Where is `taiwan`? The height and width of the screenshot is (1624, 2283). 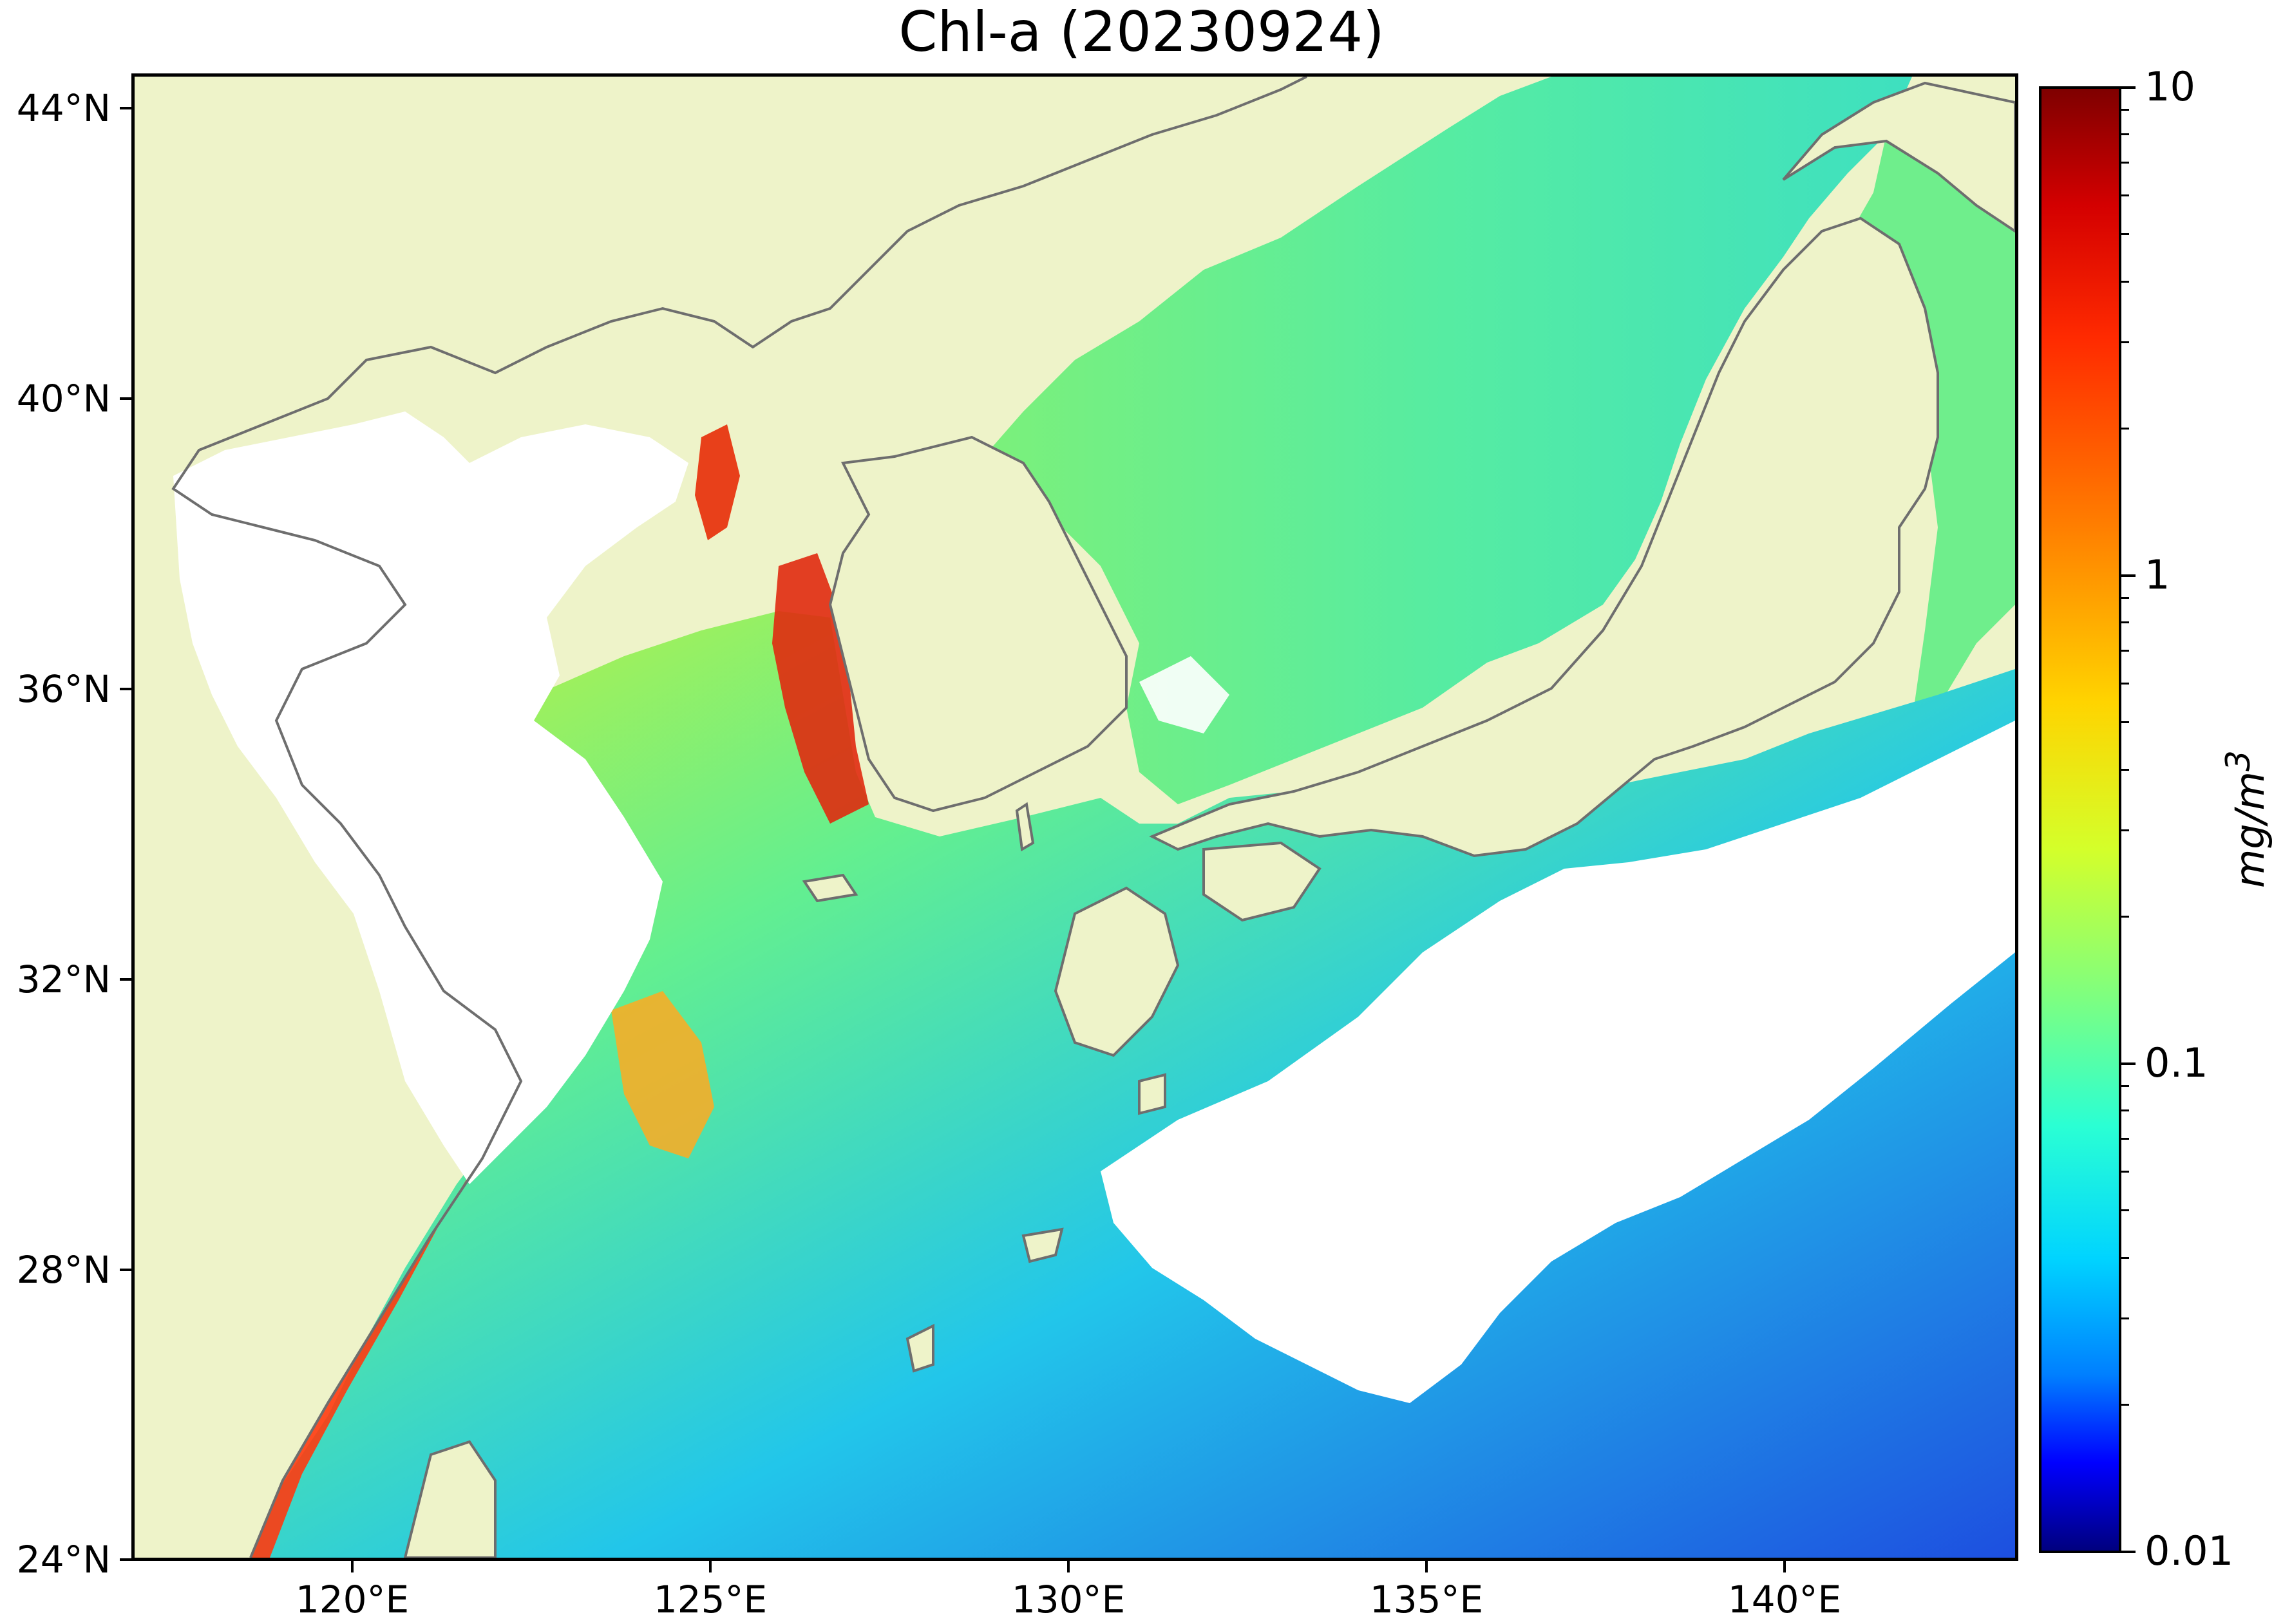
taiwan is located at coordinates (450, 1499).